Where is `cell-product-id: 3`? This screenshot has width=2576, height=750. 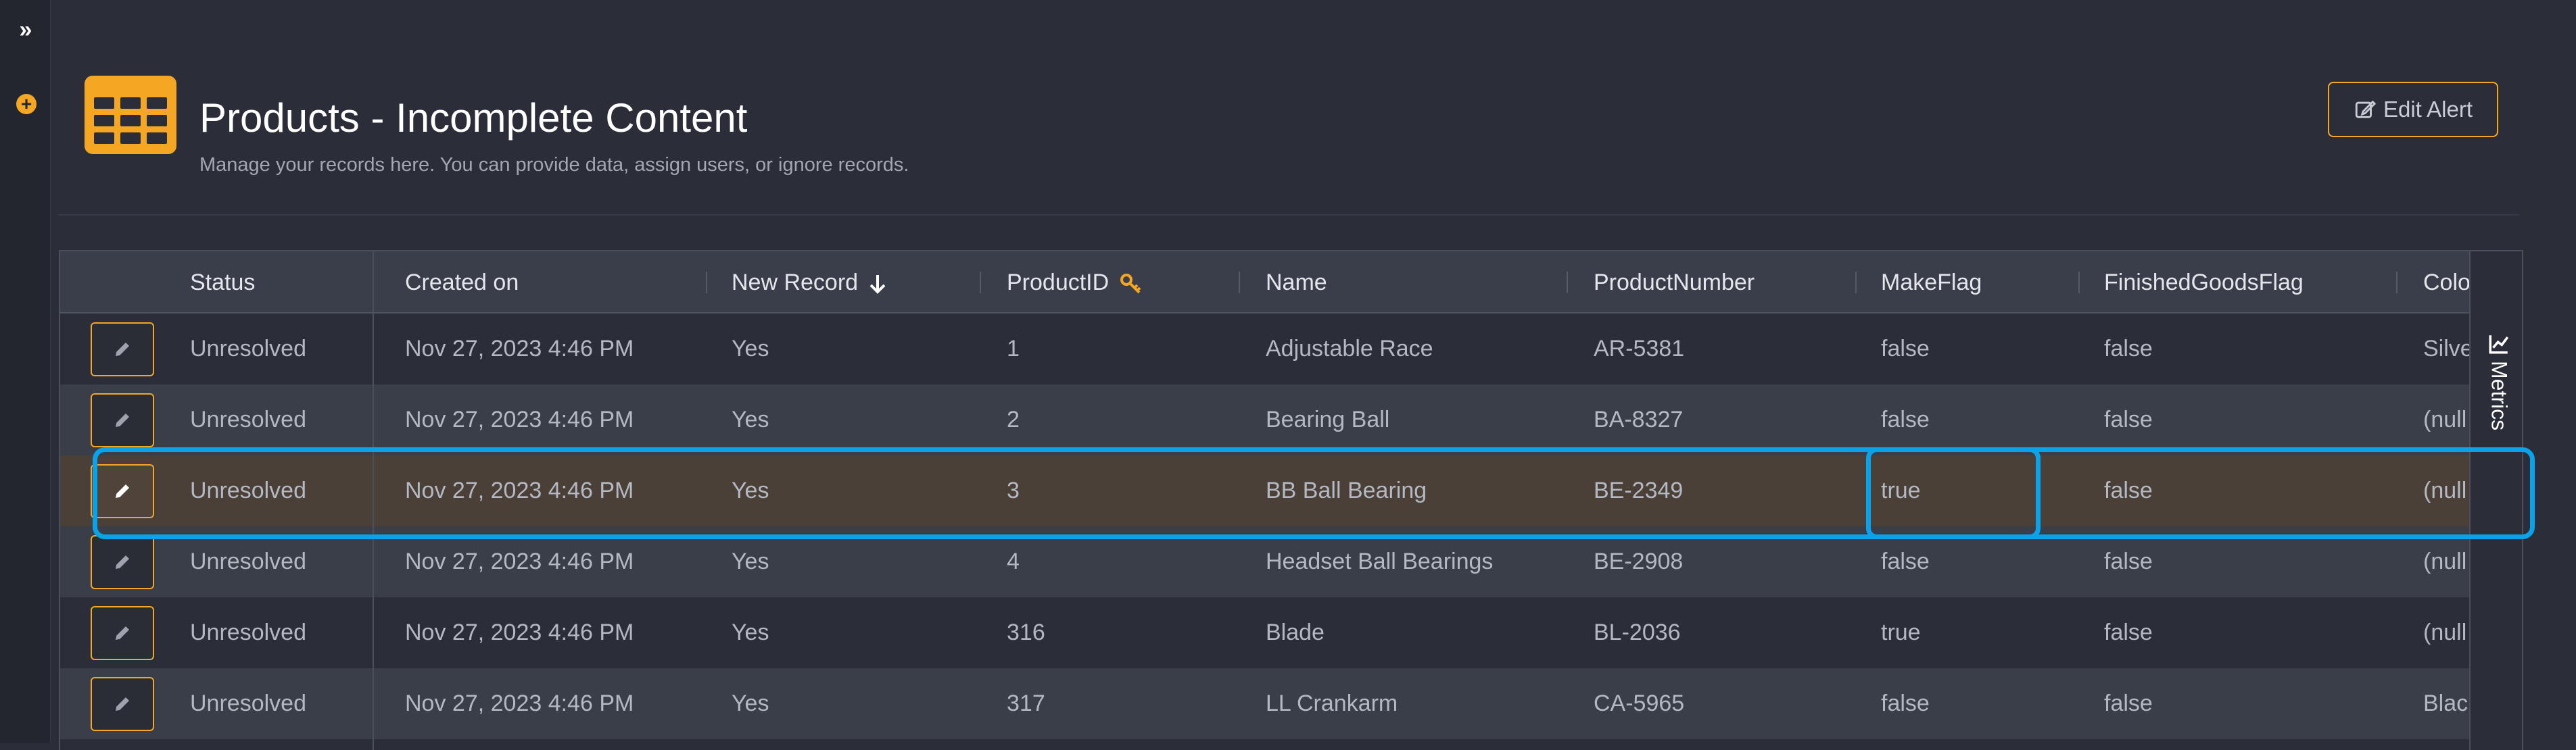 cell-product-id: 3 is located at coordinates (1013, 490).